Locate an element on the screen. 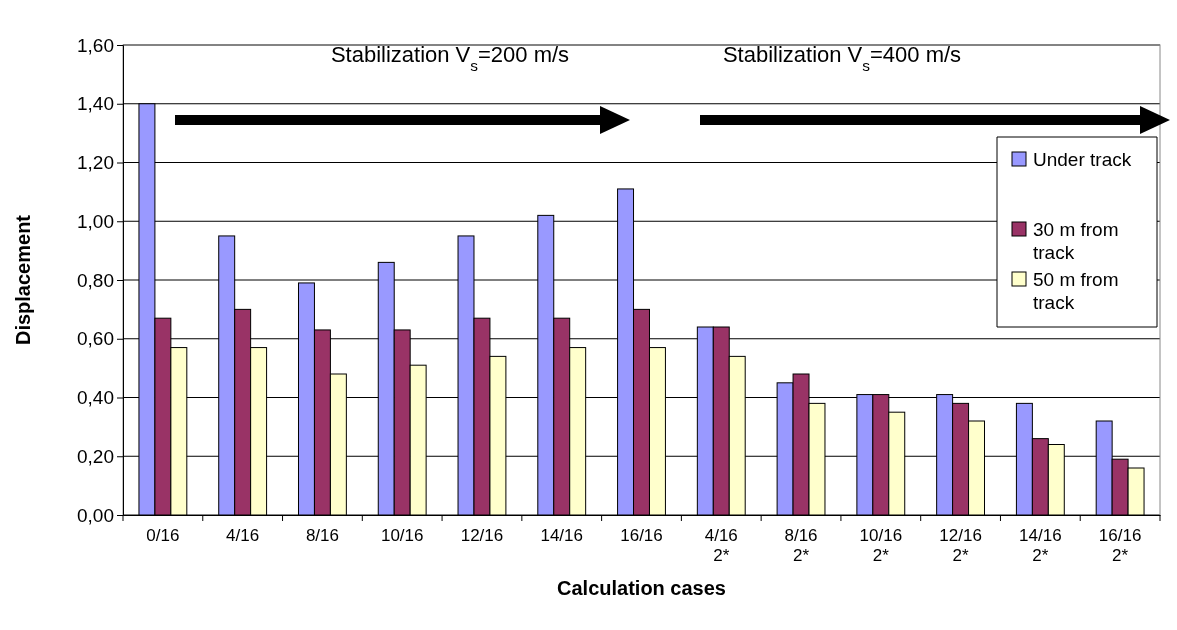 The height and width of the screenshot is (630, 1177). y-tick-label: 0,60 is located at coordinates (95, 339).